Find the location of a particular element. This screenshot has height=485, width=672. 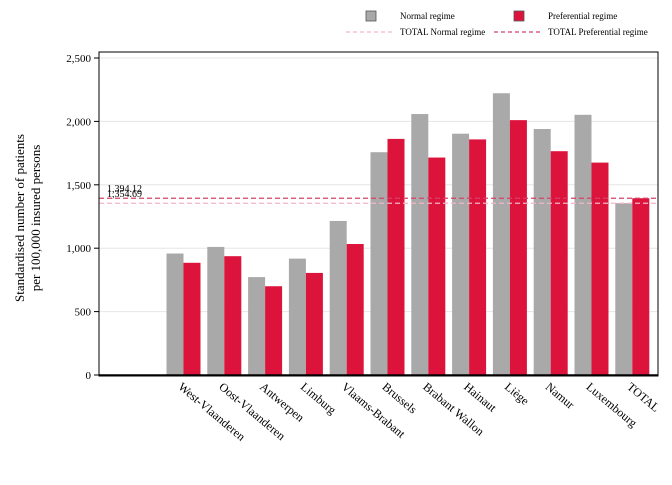

y-tick-label: 500 is located at coordinates (83, 313).